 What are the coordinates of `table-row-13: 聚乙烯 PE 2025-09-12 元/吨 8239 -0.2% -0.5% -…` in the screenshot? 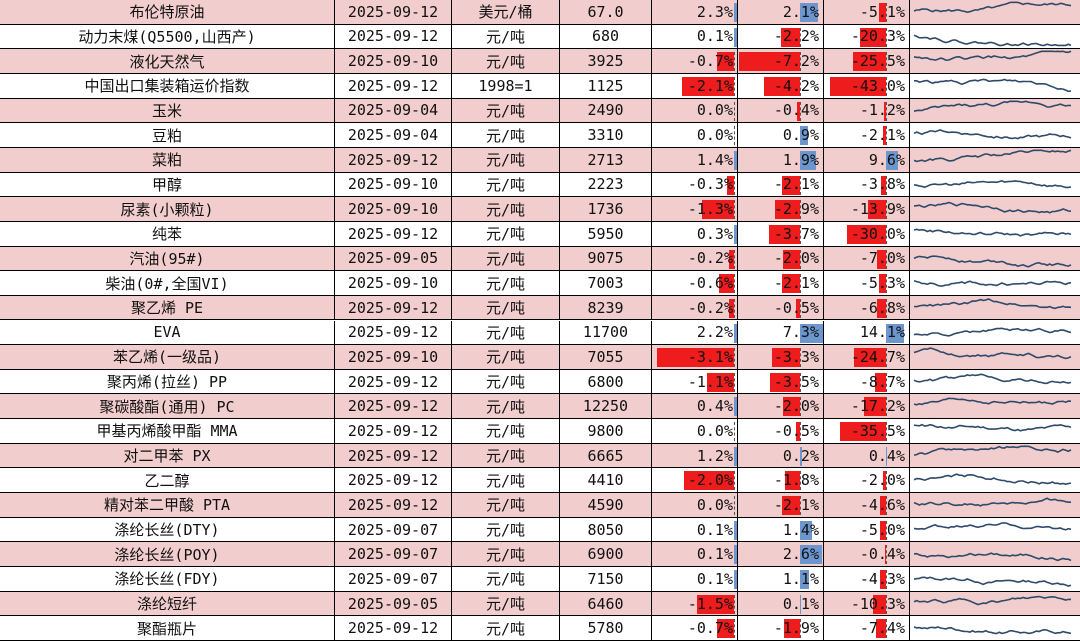 It's located at (540, 308).